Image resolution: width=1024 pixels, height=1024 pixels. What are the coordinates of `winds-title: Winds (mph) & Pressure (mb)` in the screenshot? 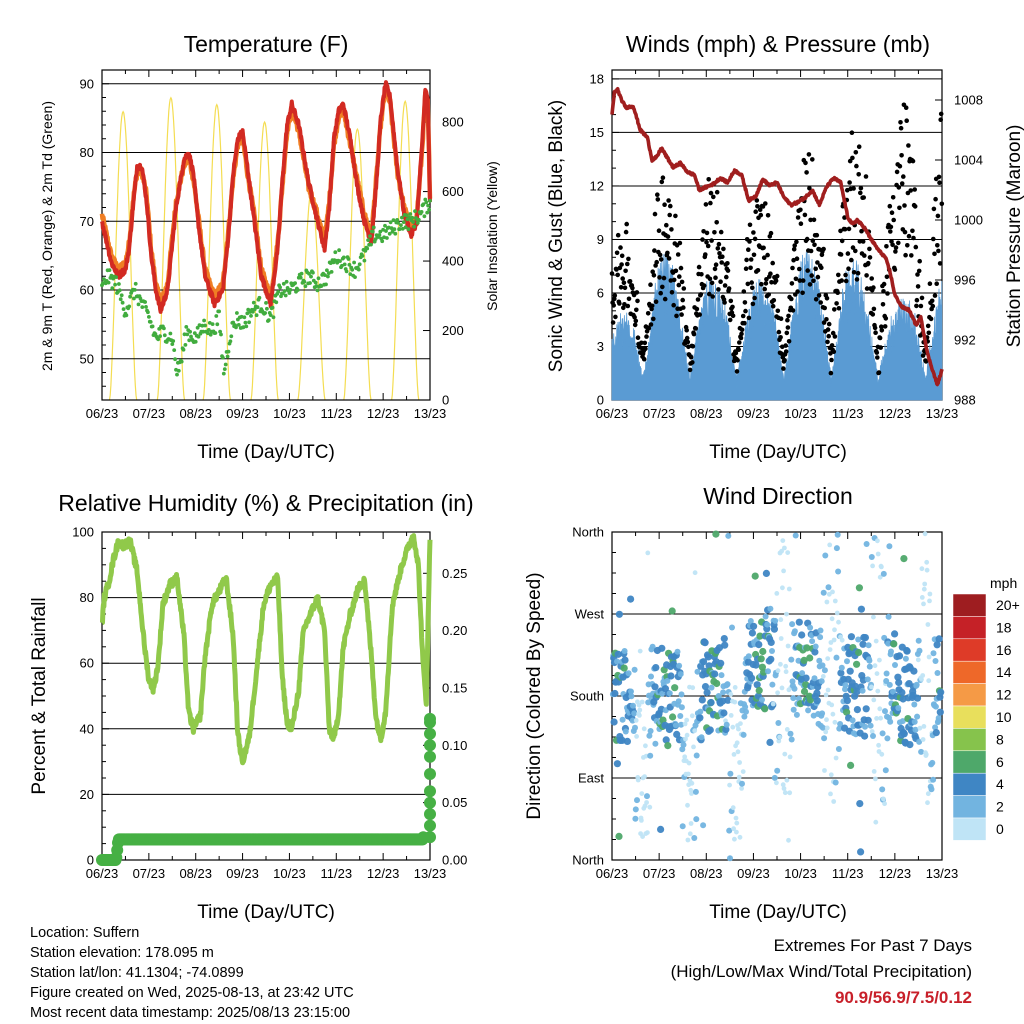 It's located at (778, 44).